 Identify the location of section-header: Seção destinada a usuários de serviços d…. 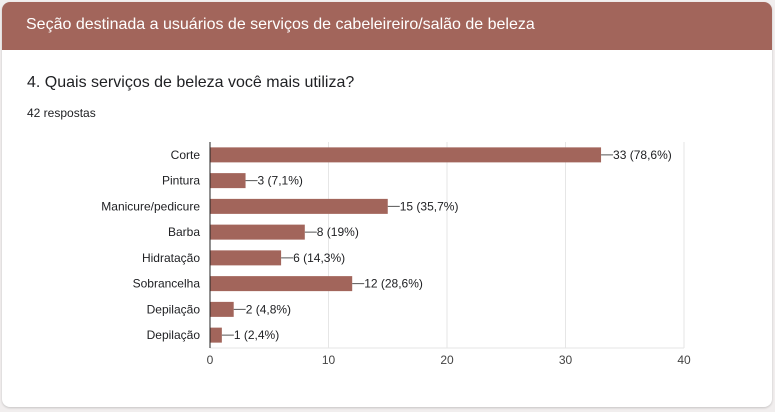
(387, 26).